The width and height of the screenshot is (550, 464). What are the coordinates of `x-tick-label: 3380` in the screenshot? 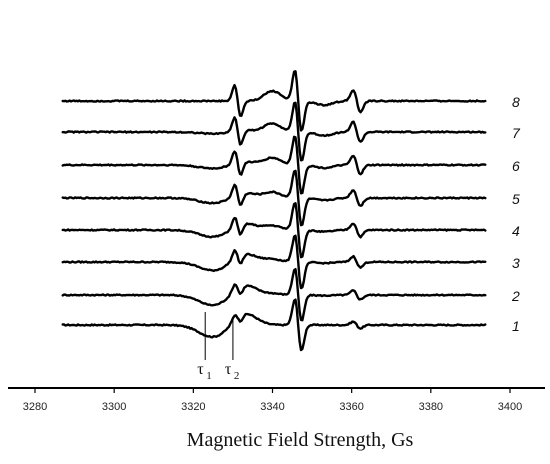 It's located at (431, 407).